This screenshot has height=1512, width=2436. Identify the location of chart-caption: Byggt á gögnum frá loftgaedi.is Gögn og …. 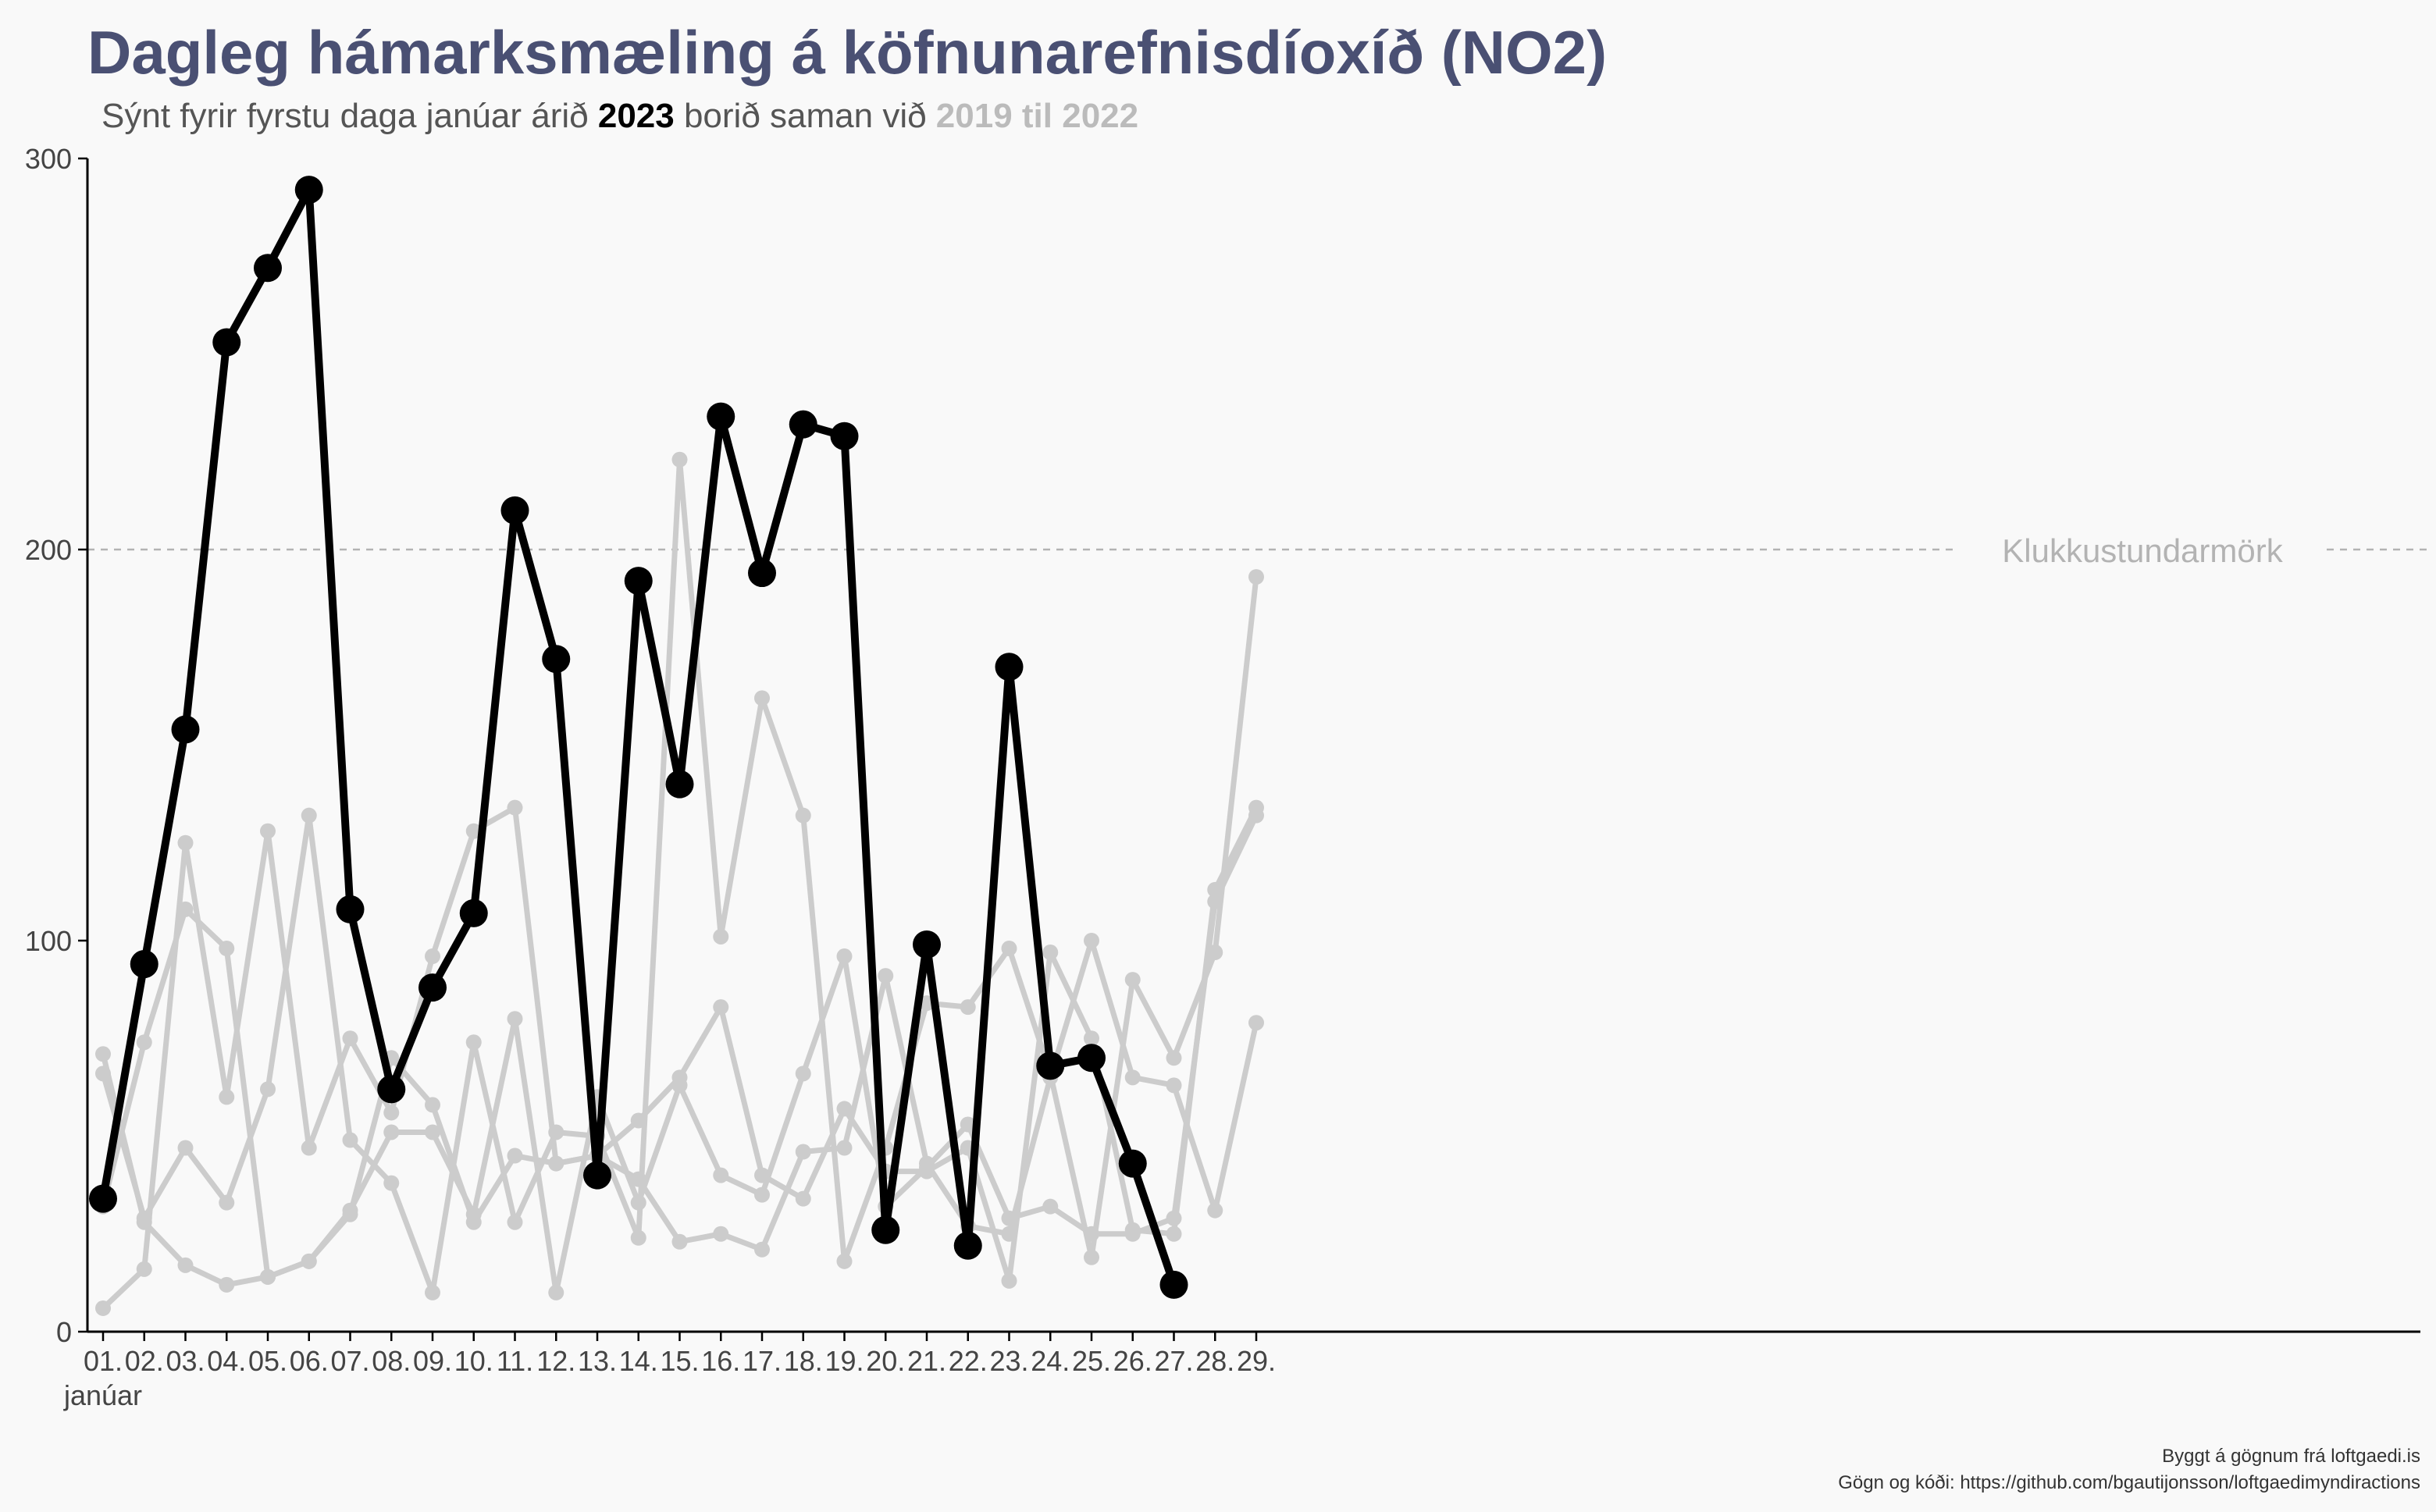
(2129, 1469).